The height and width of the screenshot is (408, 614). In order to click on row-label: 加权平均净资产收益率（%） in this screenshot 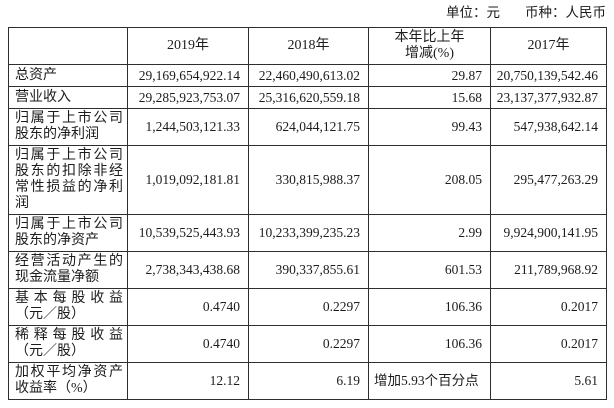, I will do `click(68, 381)`.